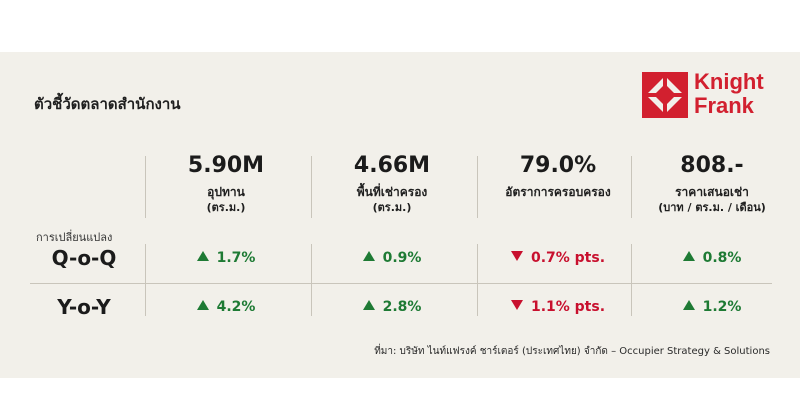 The height and width of the screenshot is (420, 800). I want to click on change-value: 1.7%, so click(236, 258).